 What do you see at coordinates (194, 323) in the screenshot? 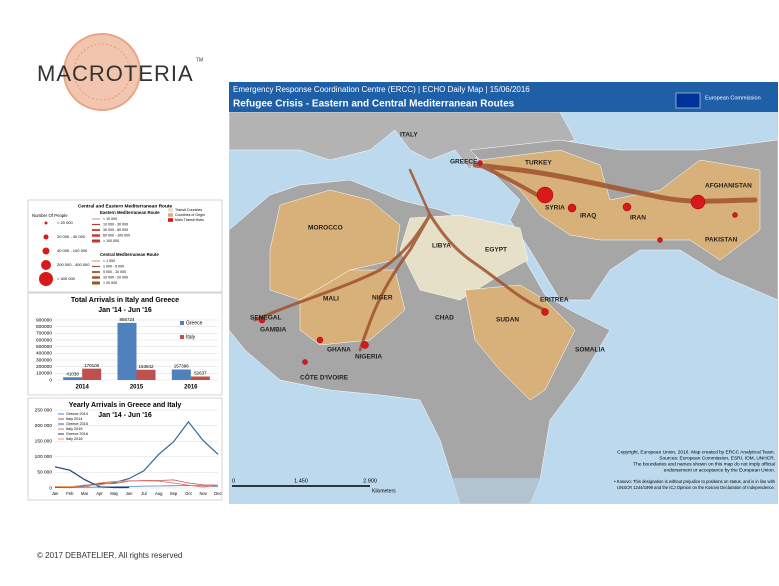
I see `legend-label: Greece` at bounding box center [194, 323].